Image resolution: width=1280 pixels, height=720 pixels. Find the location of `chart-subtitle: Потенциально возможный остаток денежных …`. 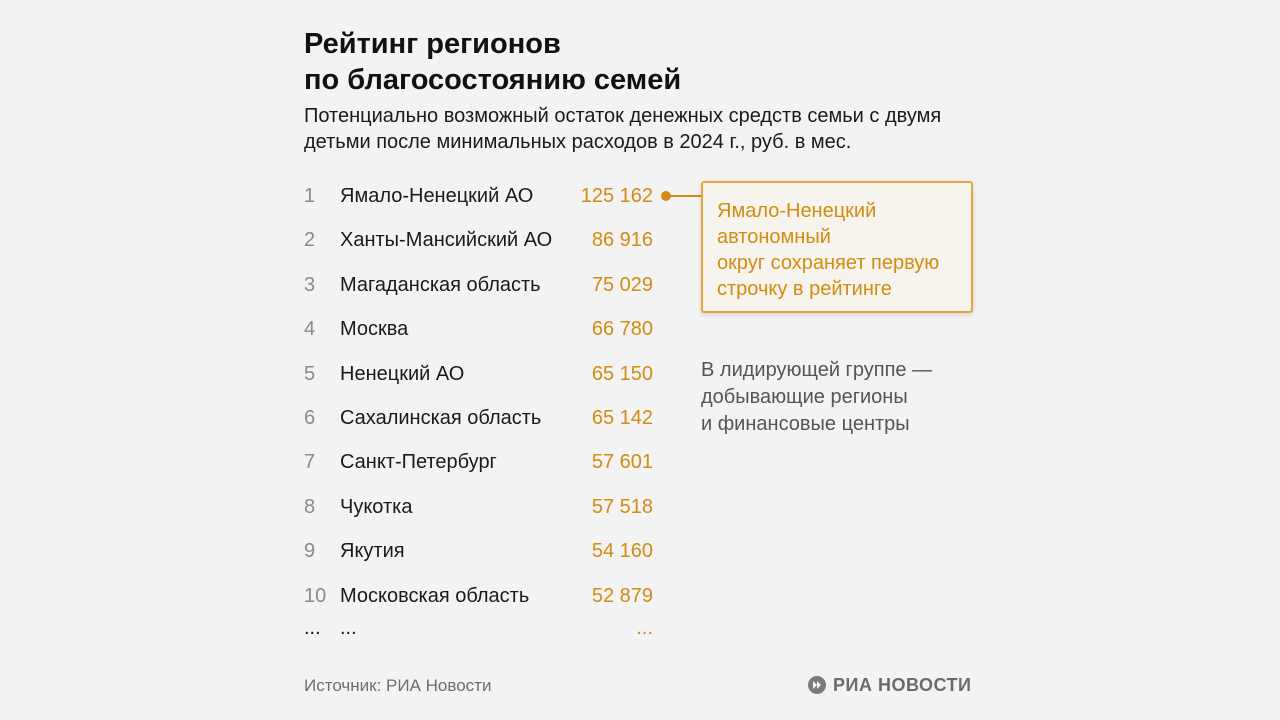

chart-subtitle: Потенциально возможный остаток денежных … is located at coordinates (654, 129).